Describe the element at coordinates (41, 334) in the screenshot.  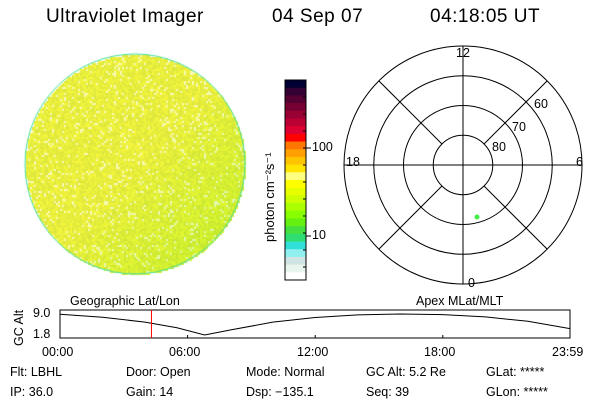
I see `y-tick-bottom: 1.8` at that location.